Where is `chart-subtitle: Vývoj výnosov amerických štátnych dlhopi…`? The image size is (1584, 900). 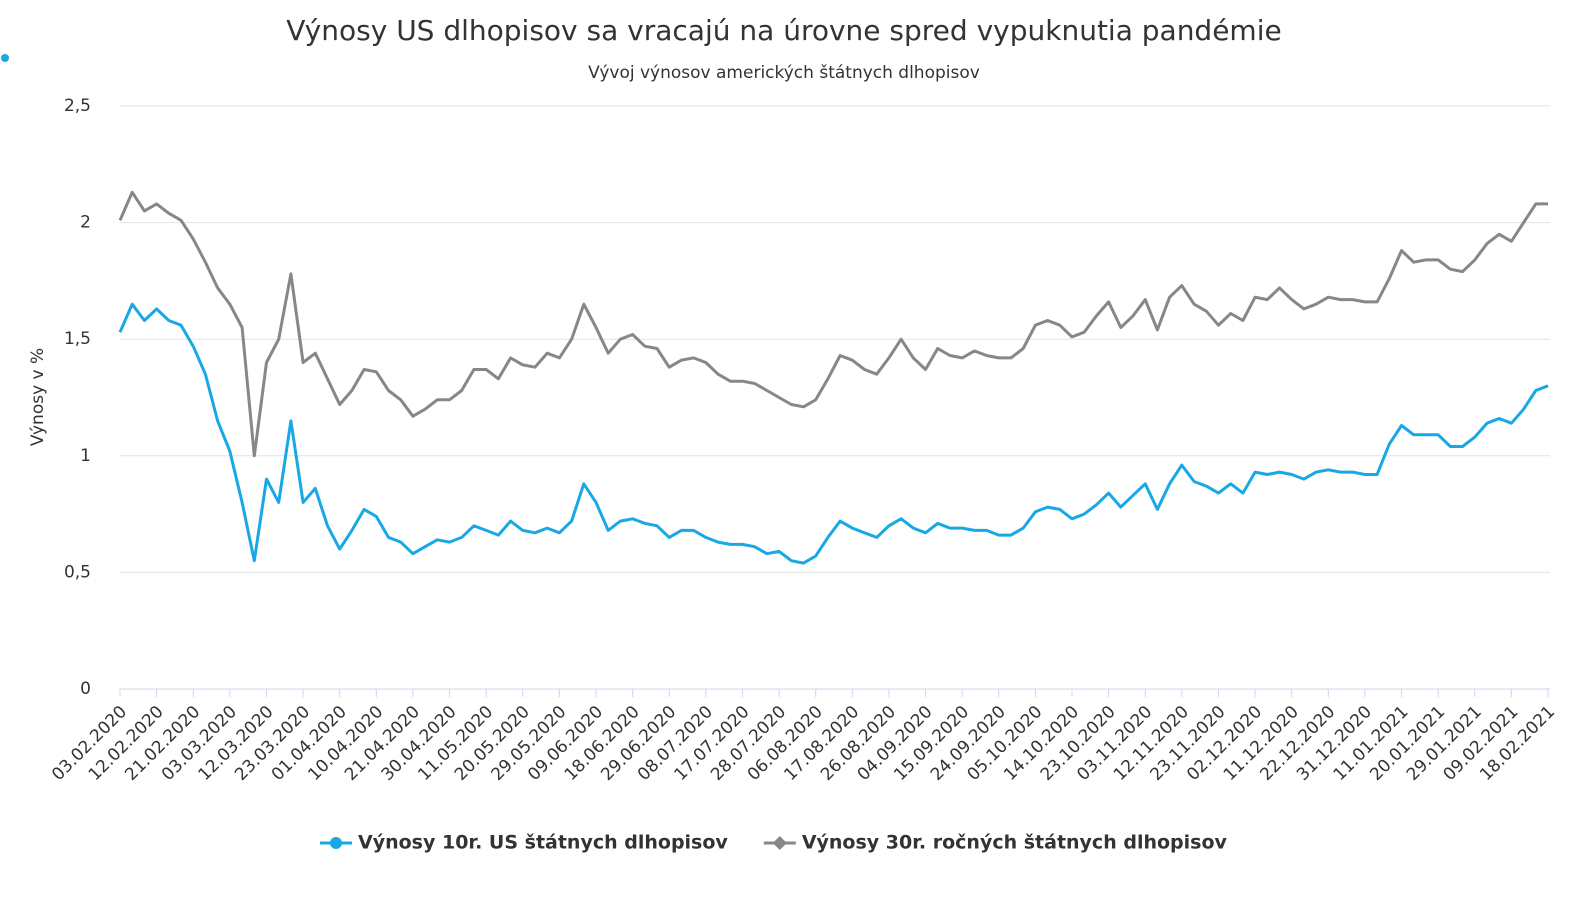
chart-subtitle: Vývoj výnosov amerických štátnych dlhopi… is located at coordinates (784, 73).